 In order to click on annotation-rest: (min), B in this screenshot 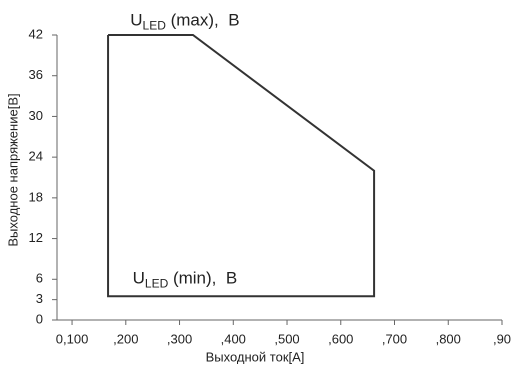, I will do `click(202, 278)`.